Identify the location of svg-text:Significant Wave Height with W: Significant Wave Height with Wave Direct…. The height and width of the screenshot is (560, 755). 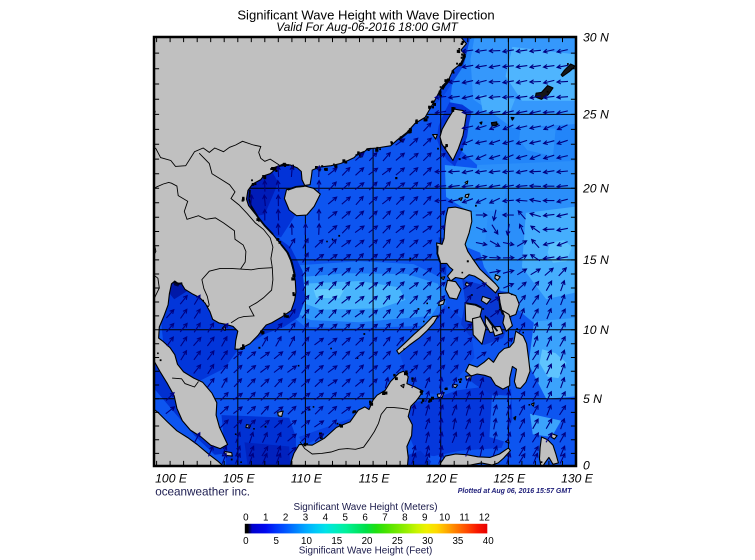
(365, 15).